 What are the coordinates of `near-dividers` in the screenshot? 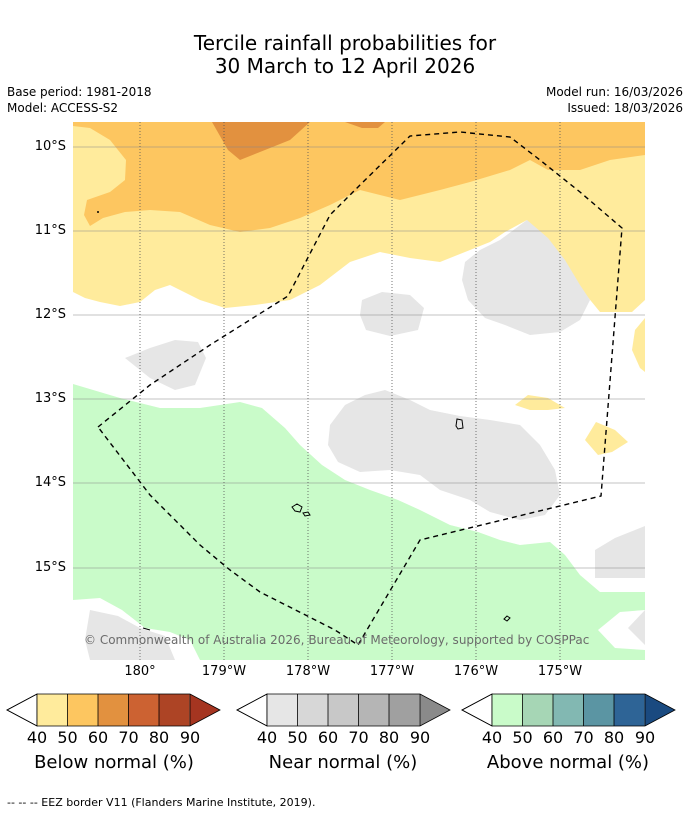 It's located at (343, 710).